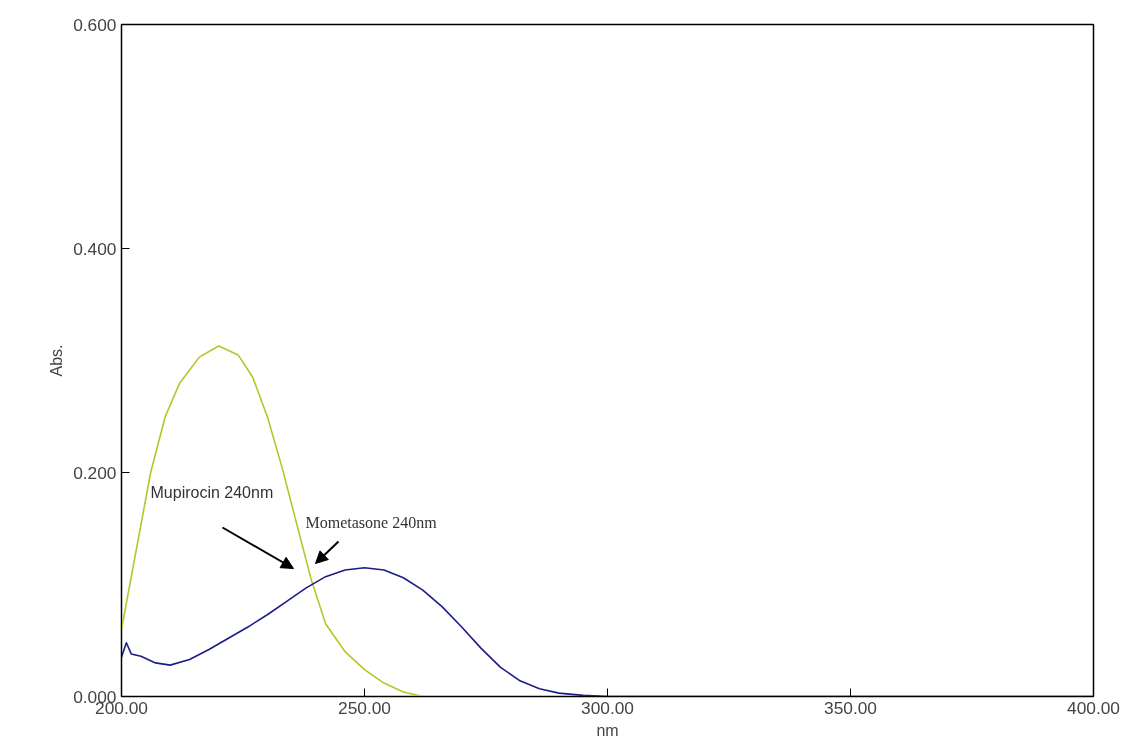  What do you see at coordinates (57, 360) in the screenshot?
I see `y-axis-title: Abs.` at bounding box center [57, 360].